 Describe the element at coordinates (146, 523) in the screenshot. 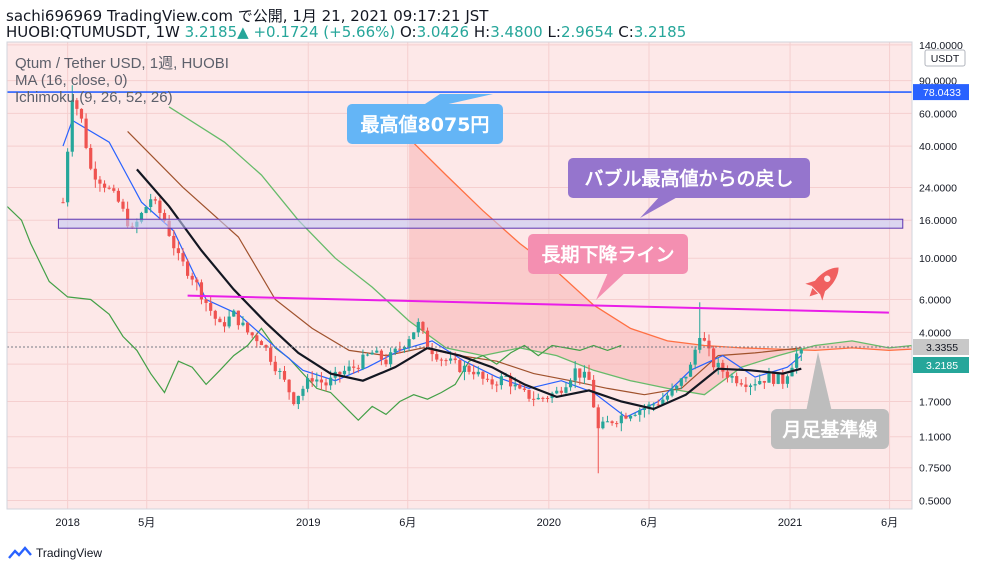

I see `time-tick-label: 5月` at that location.